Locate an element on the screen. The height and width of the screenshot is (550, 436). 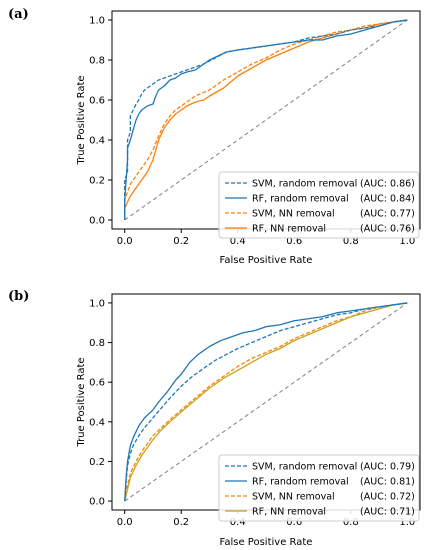
legend-auc-value: (AUC: 0.81) is located at coordinates (387, 482).